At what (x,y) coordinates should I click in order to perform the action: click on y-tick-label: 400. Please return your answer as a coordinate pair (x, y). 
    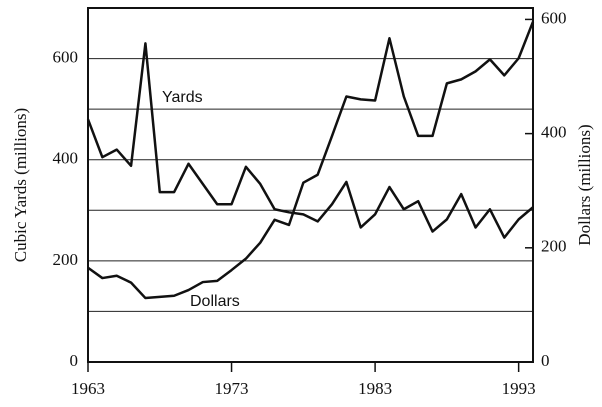
    Looking at the image, I should click on (66, 158).